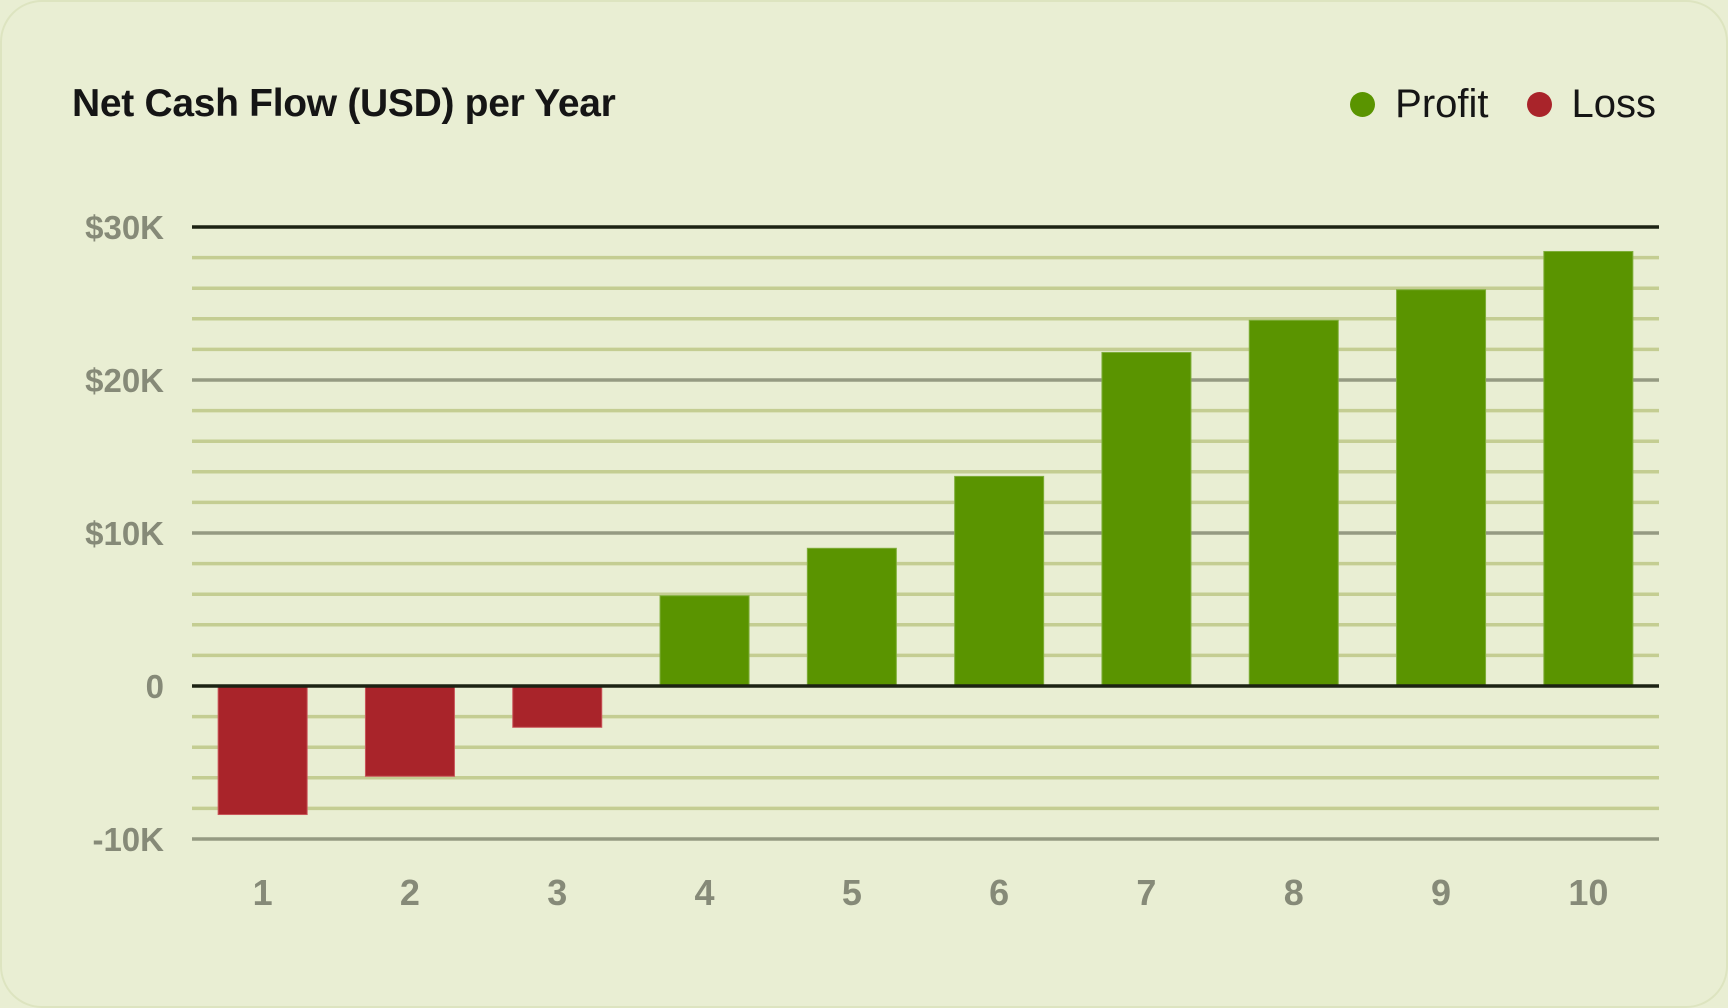  I want to click on x-tick-label: 8, so click(1294, 892).